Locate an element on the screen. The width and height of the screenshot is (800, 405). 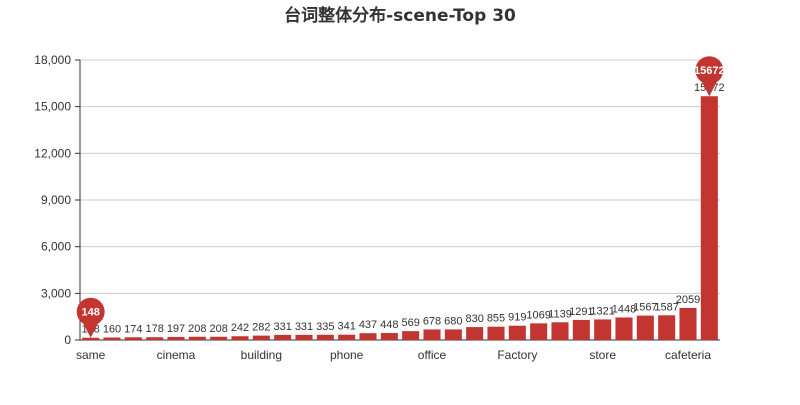
bar-value-label: 174 is located at coordinates (133, 329).